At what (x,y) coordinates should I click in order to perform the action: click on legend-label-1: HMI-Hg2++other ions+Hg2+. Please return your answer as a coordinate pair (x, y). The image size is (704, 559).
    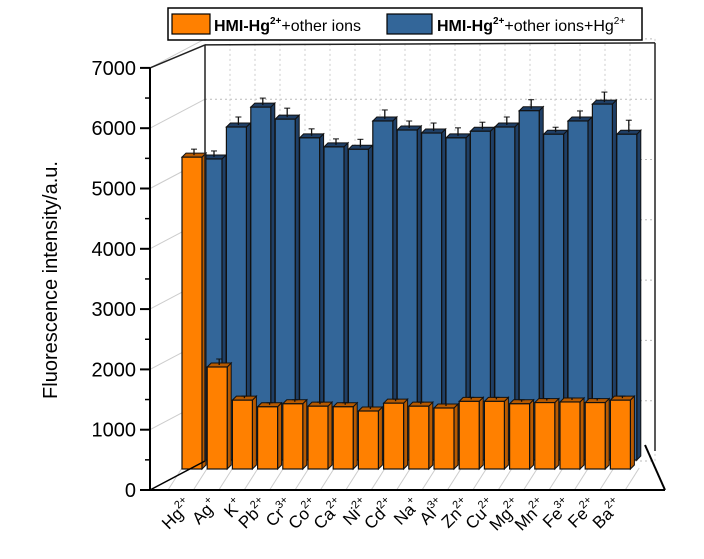
    Looking at the image, I should click on (531, 25).